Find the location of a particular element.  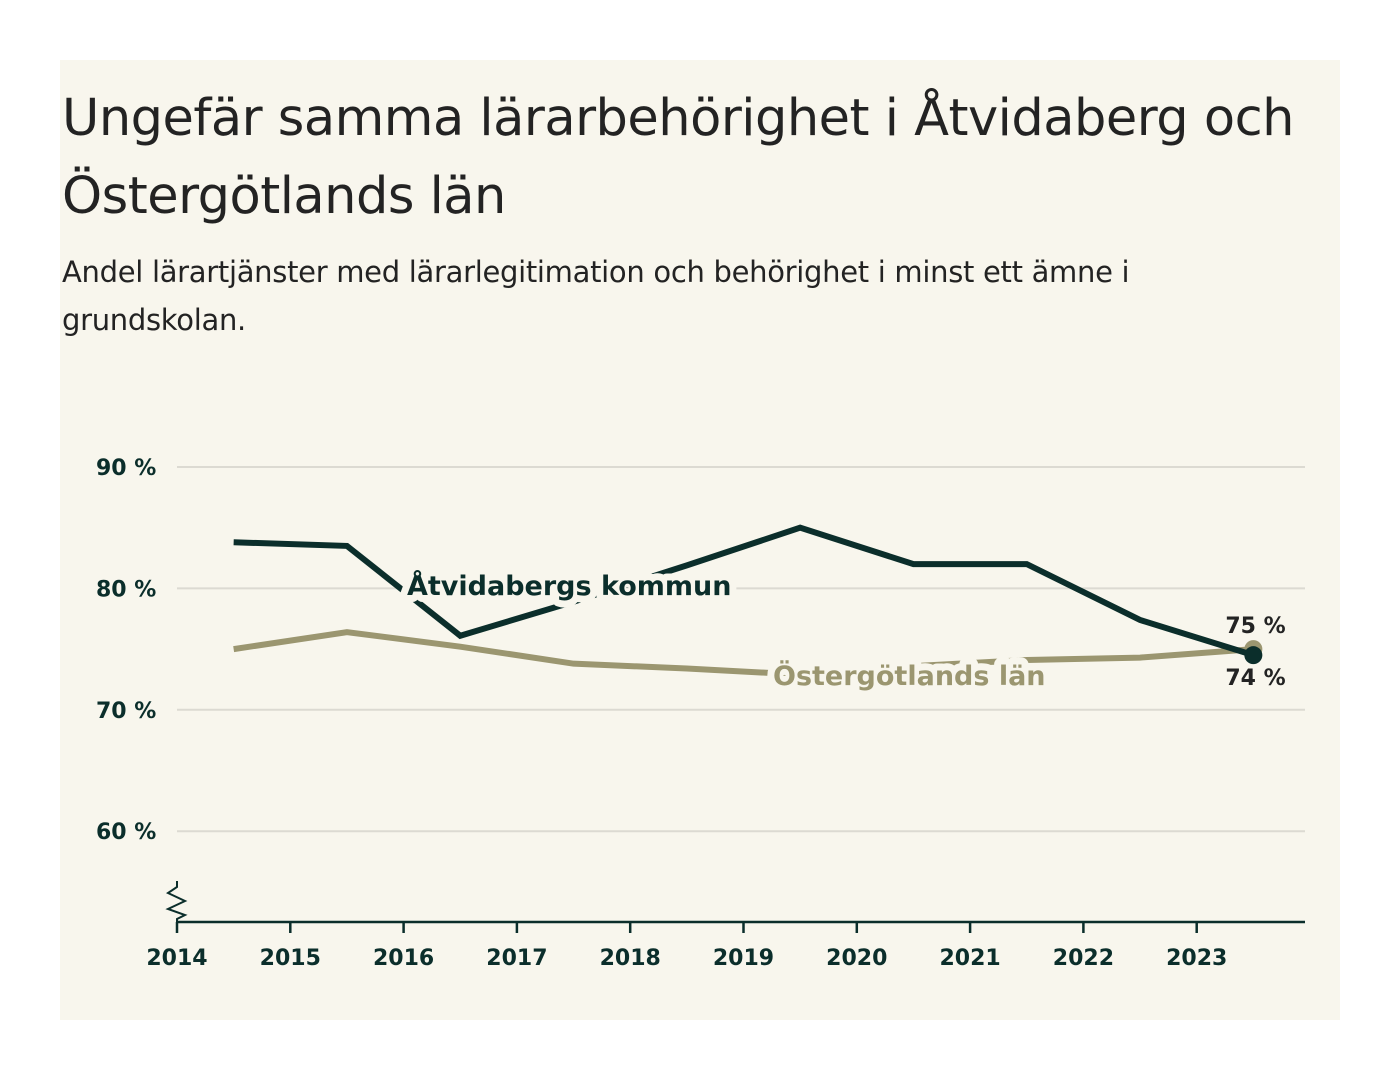

y-tick-label: 90 % is located at coordinates (126, 468).